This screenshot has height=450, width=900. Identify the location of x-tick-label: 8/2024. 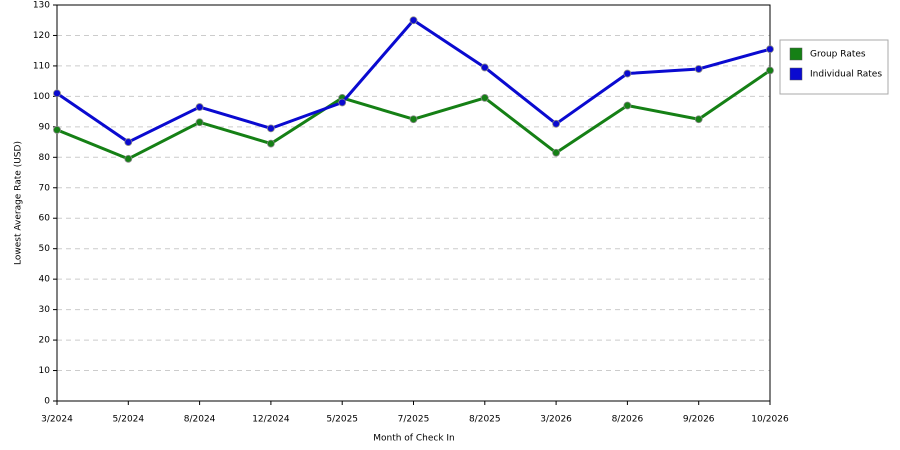
(200, 420).